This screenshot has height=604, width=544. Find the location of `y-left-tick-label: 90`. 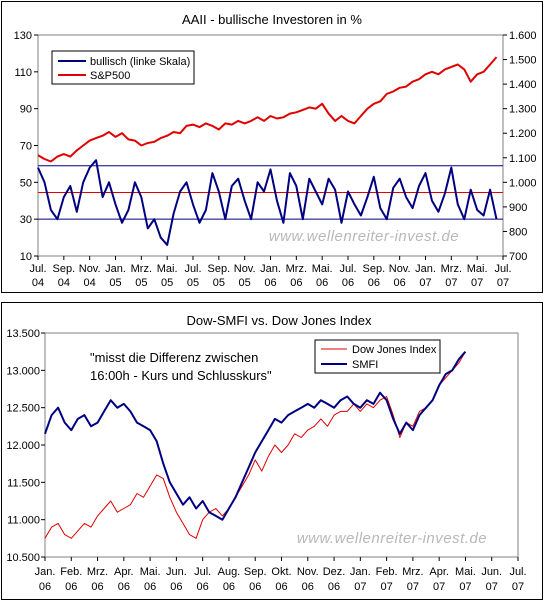

y-left-tick-label: 90 is located at coordinates (26, 110).